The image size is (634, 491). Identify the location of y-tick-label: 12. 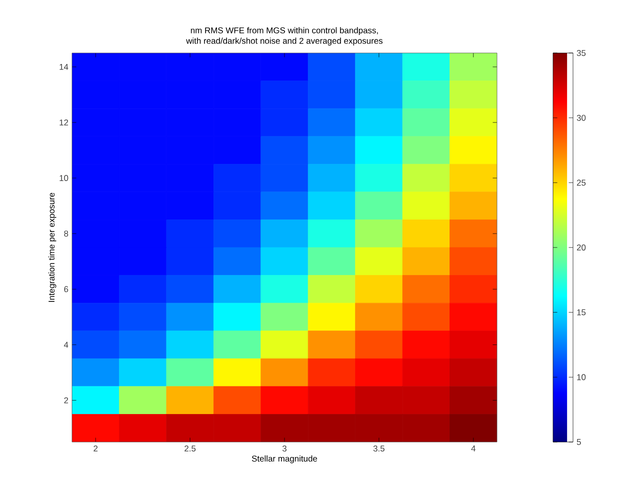
(64, 123).